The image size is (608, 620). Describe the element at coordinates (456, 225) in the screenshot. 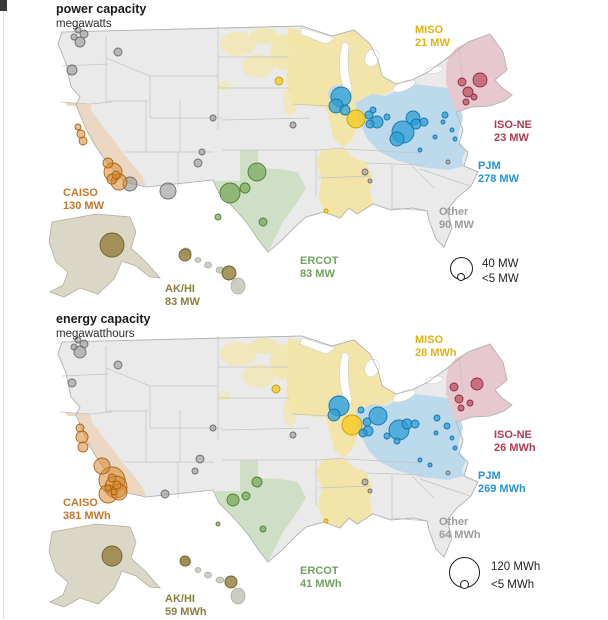

I see `region-value: 90 MW` at that location.